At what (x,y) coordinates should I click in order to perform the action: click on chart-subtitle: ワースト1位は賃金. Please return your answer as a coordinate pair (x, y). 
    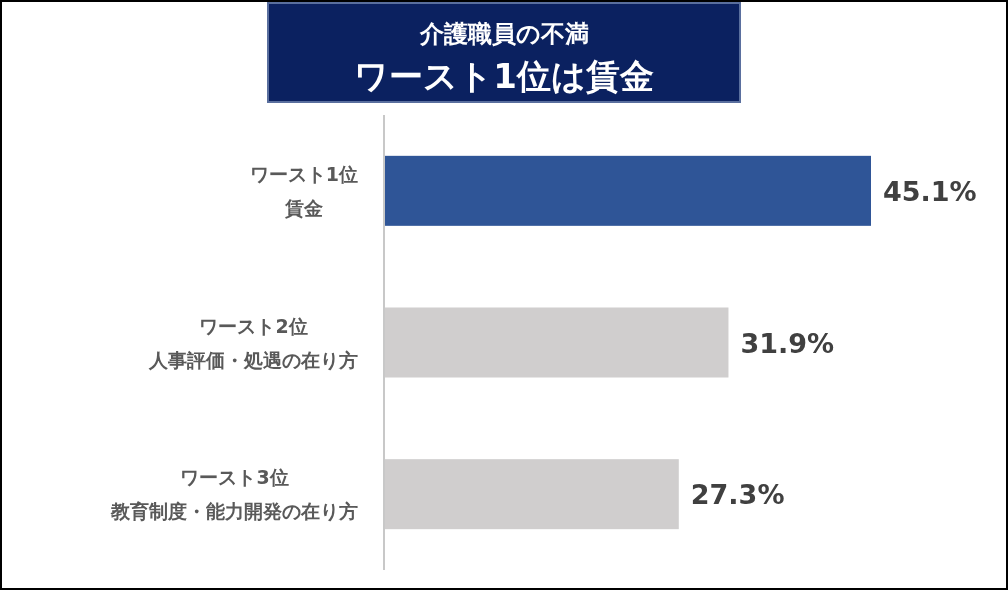
    Looking at the image, I should click on (504, 76).